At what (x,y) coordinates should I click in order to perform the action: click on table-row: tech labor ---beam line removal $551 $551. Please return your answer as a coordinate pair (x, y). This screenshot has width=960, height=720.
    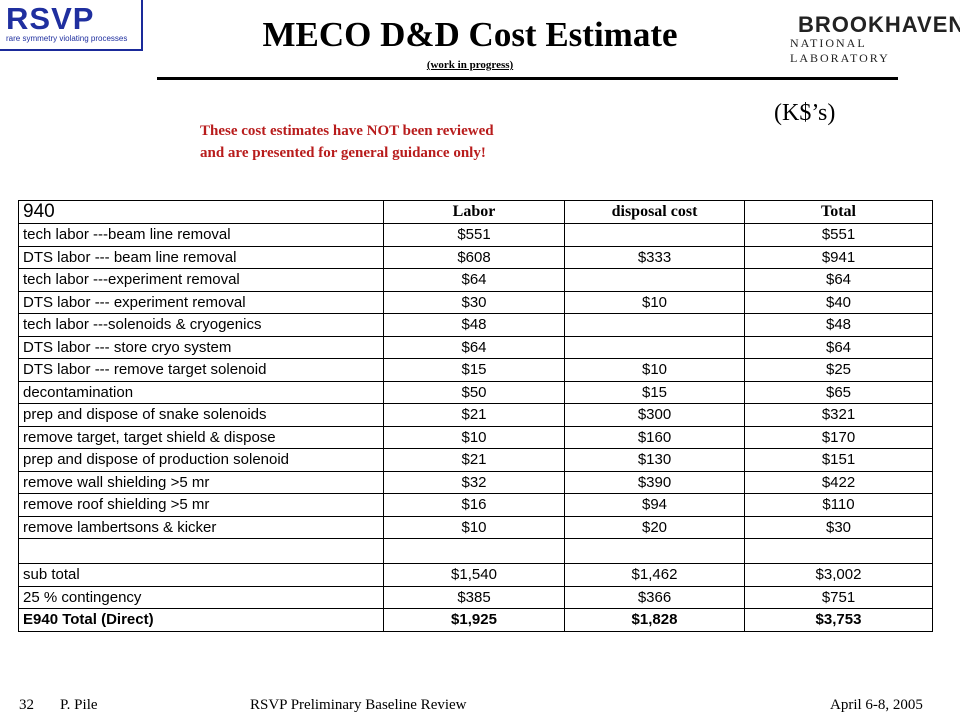
    Looking at the image, I should click on (475, 235).